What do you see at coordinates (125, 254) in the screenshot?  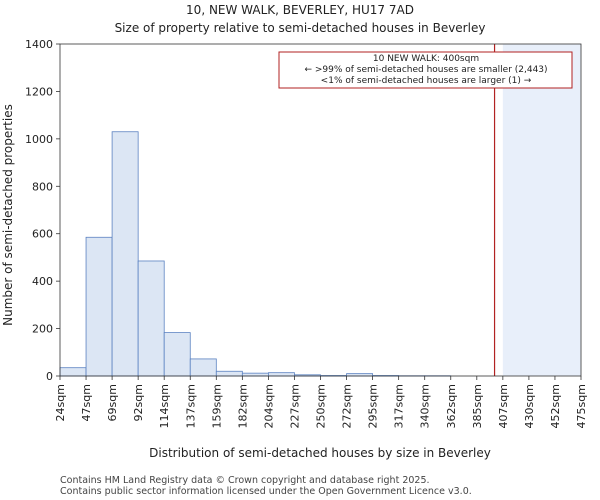 I see `bar-69sqm` at bounding box center [125, 254].